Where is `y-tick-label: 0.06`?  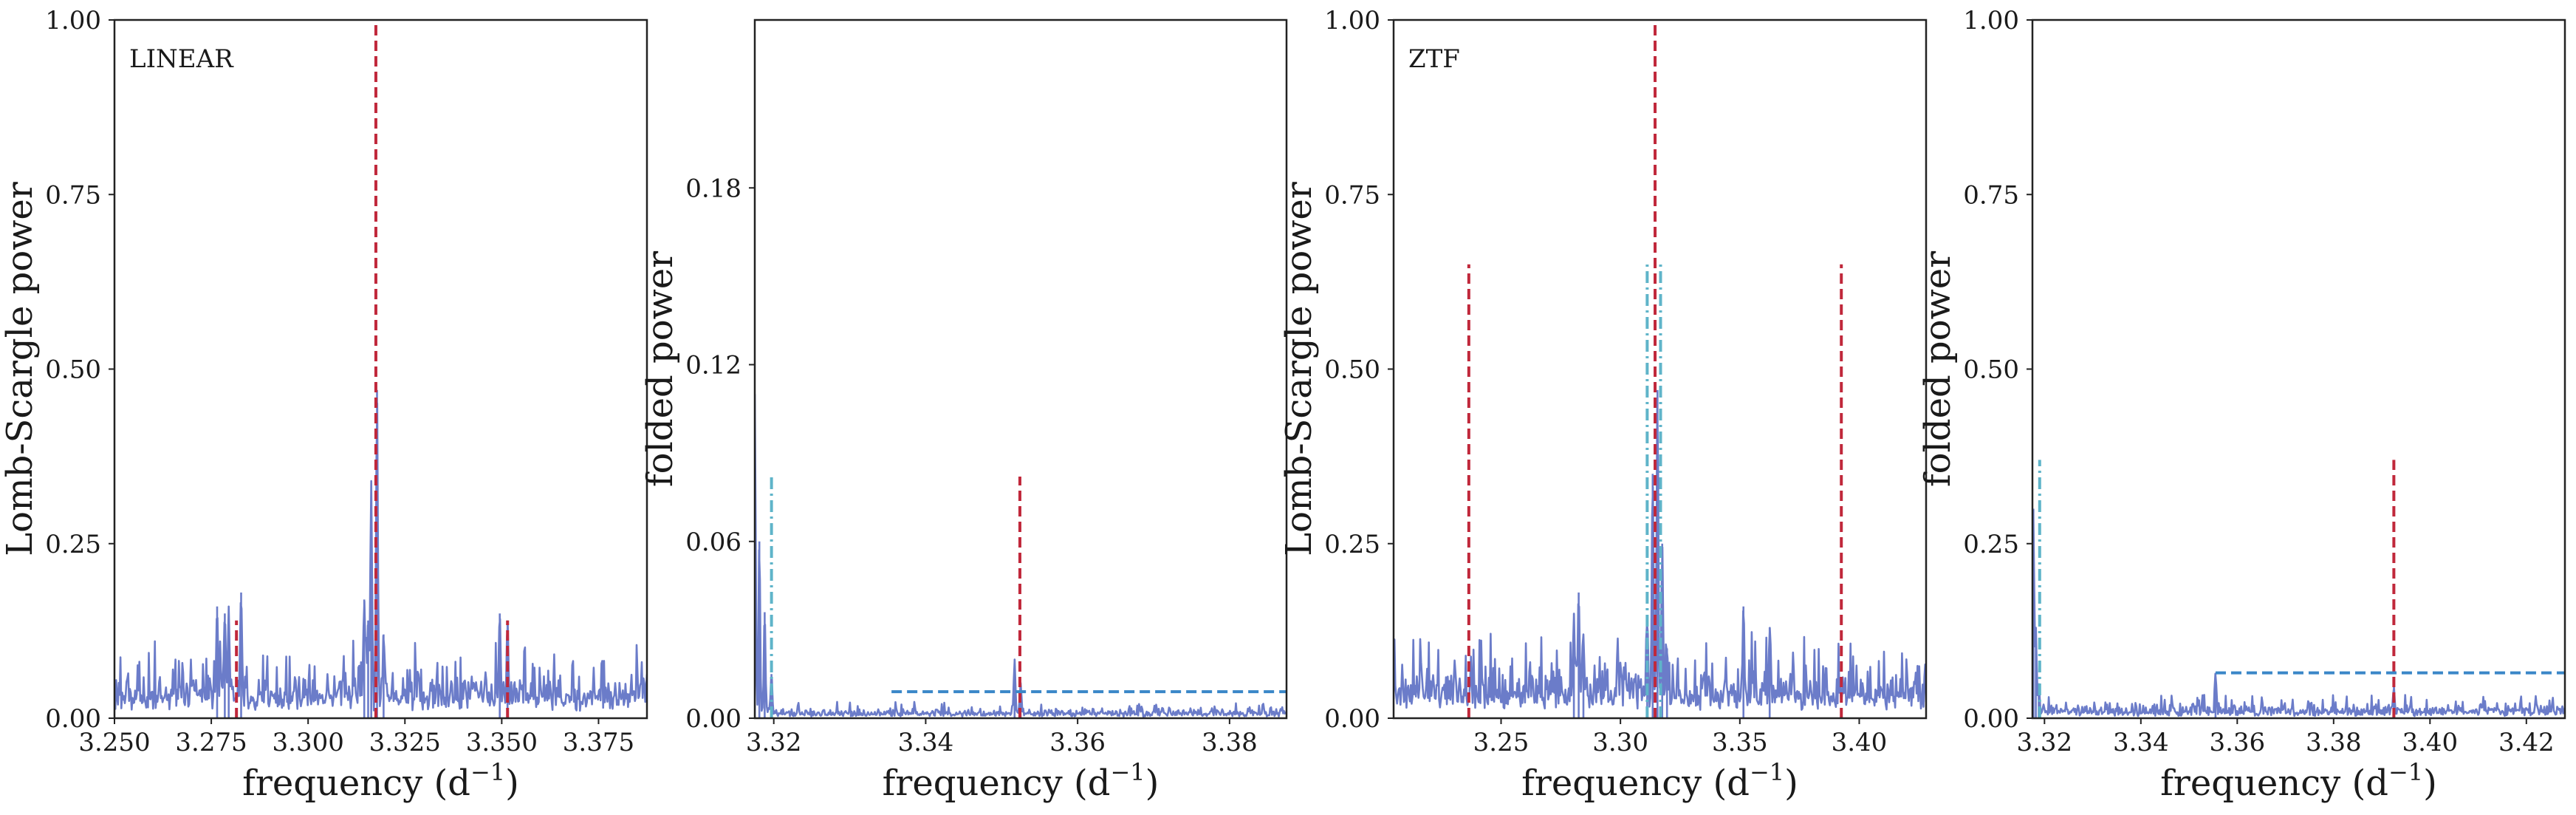 y-tick-label: 0.06 is located at coordinates (713, 542).